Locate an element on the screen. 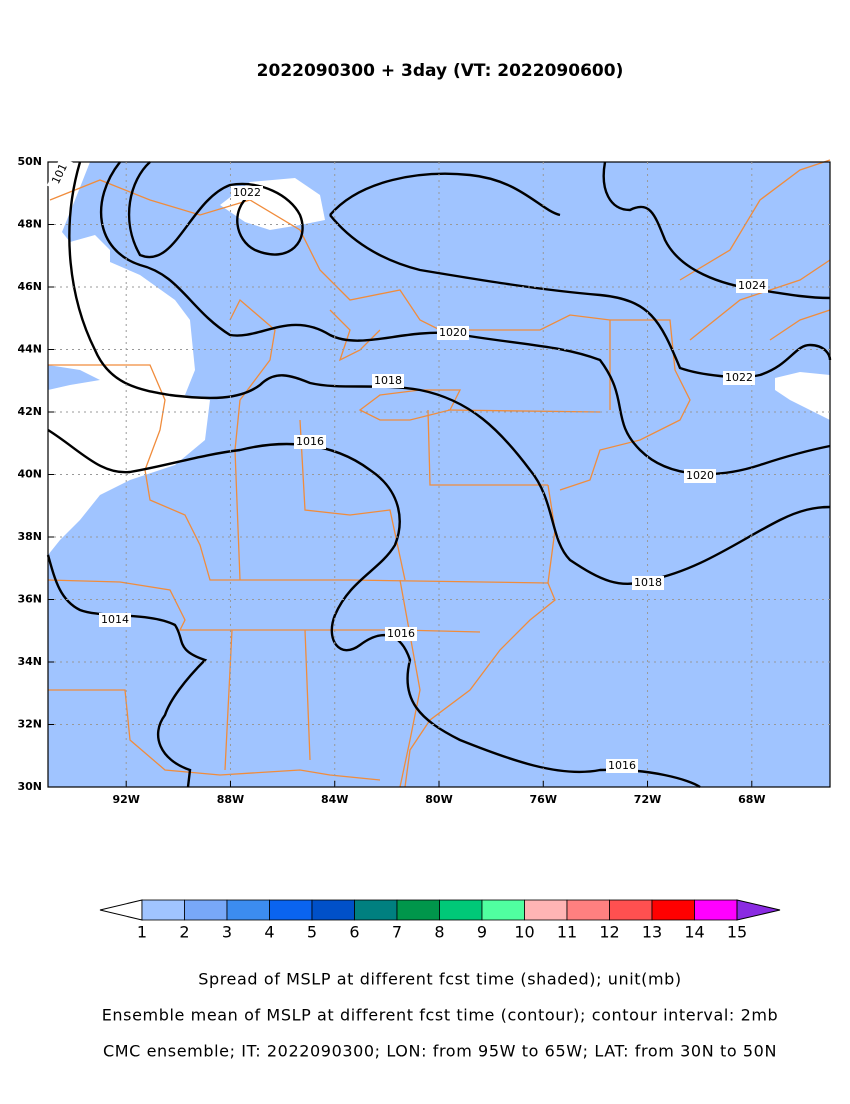 Image resolution: width=850 pixels, height=1104 pixels. lat-label: 34N is located at coordinates (29, 661).